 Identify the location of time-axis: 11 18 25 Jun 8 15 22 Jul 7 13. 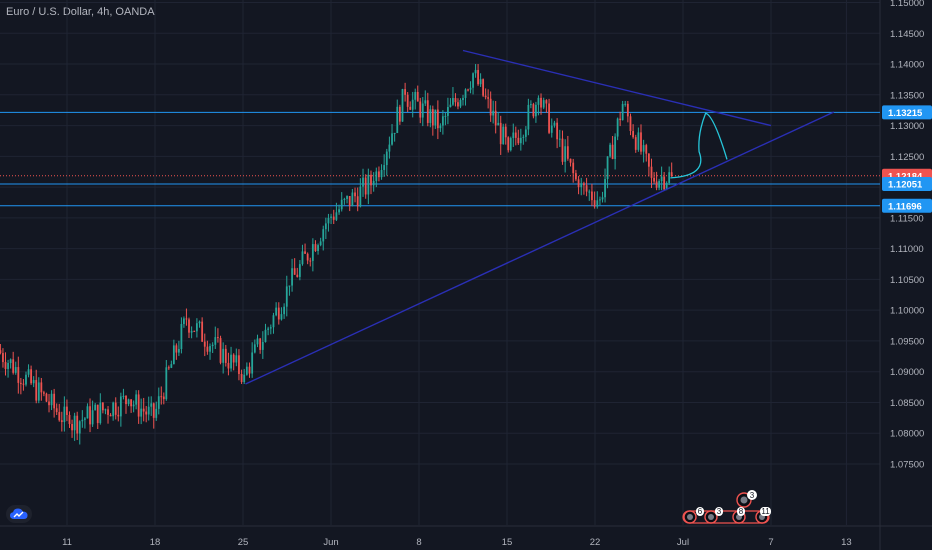
(457, 542).